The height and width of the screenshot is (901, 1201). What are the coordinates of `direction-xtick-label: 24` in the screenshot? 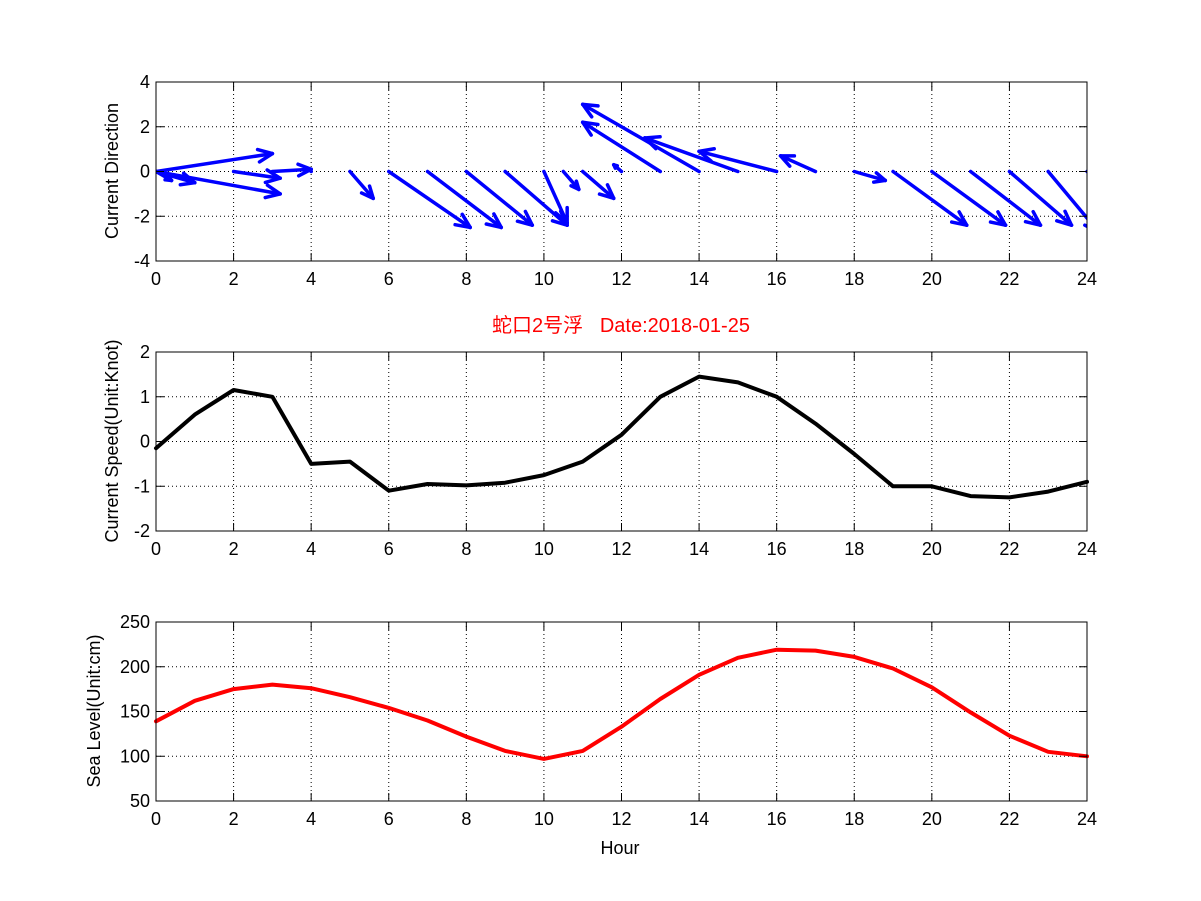 It's located at (1087, 279).